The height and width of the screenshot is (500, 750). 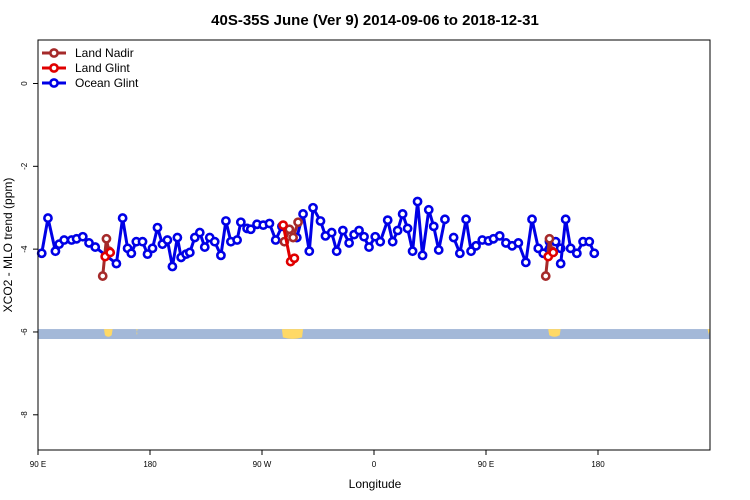 I want to click on x-axis: 90 E 180 90 W 0 90 E 180, so click(x=317, y=459).